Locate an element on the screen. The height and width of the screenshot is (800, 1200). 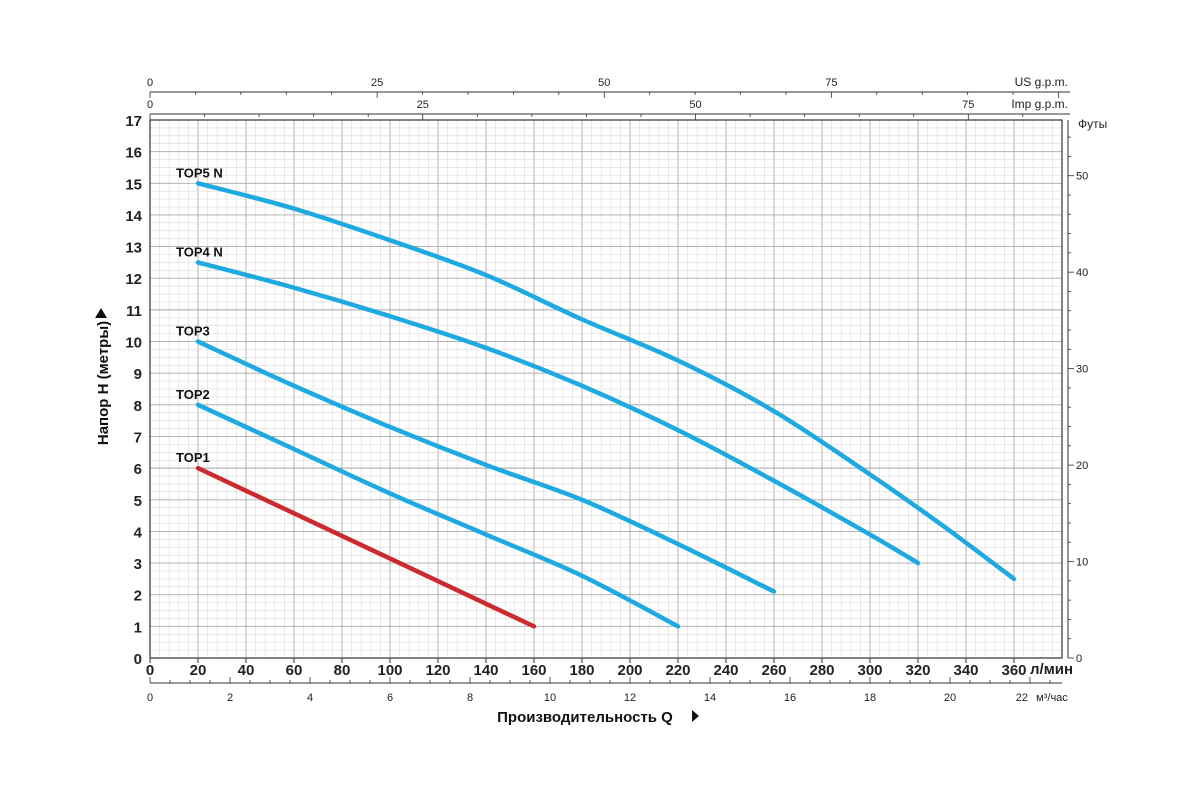
m3h-tick-label: 20 is located at coordinates (950, 698).